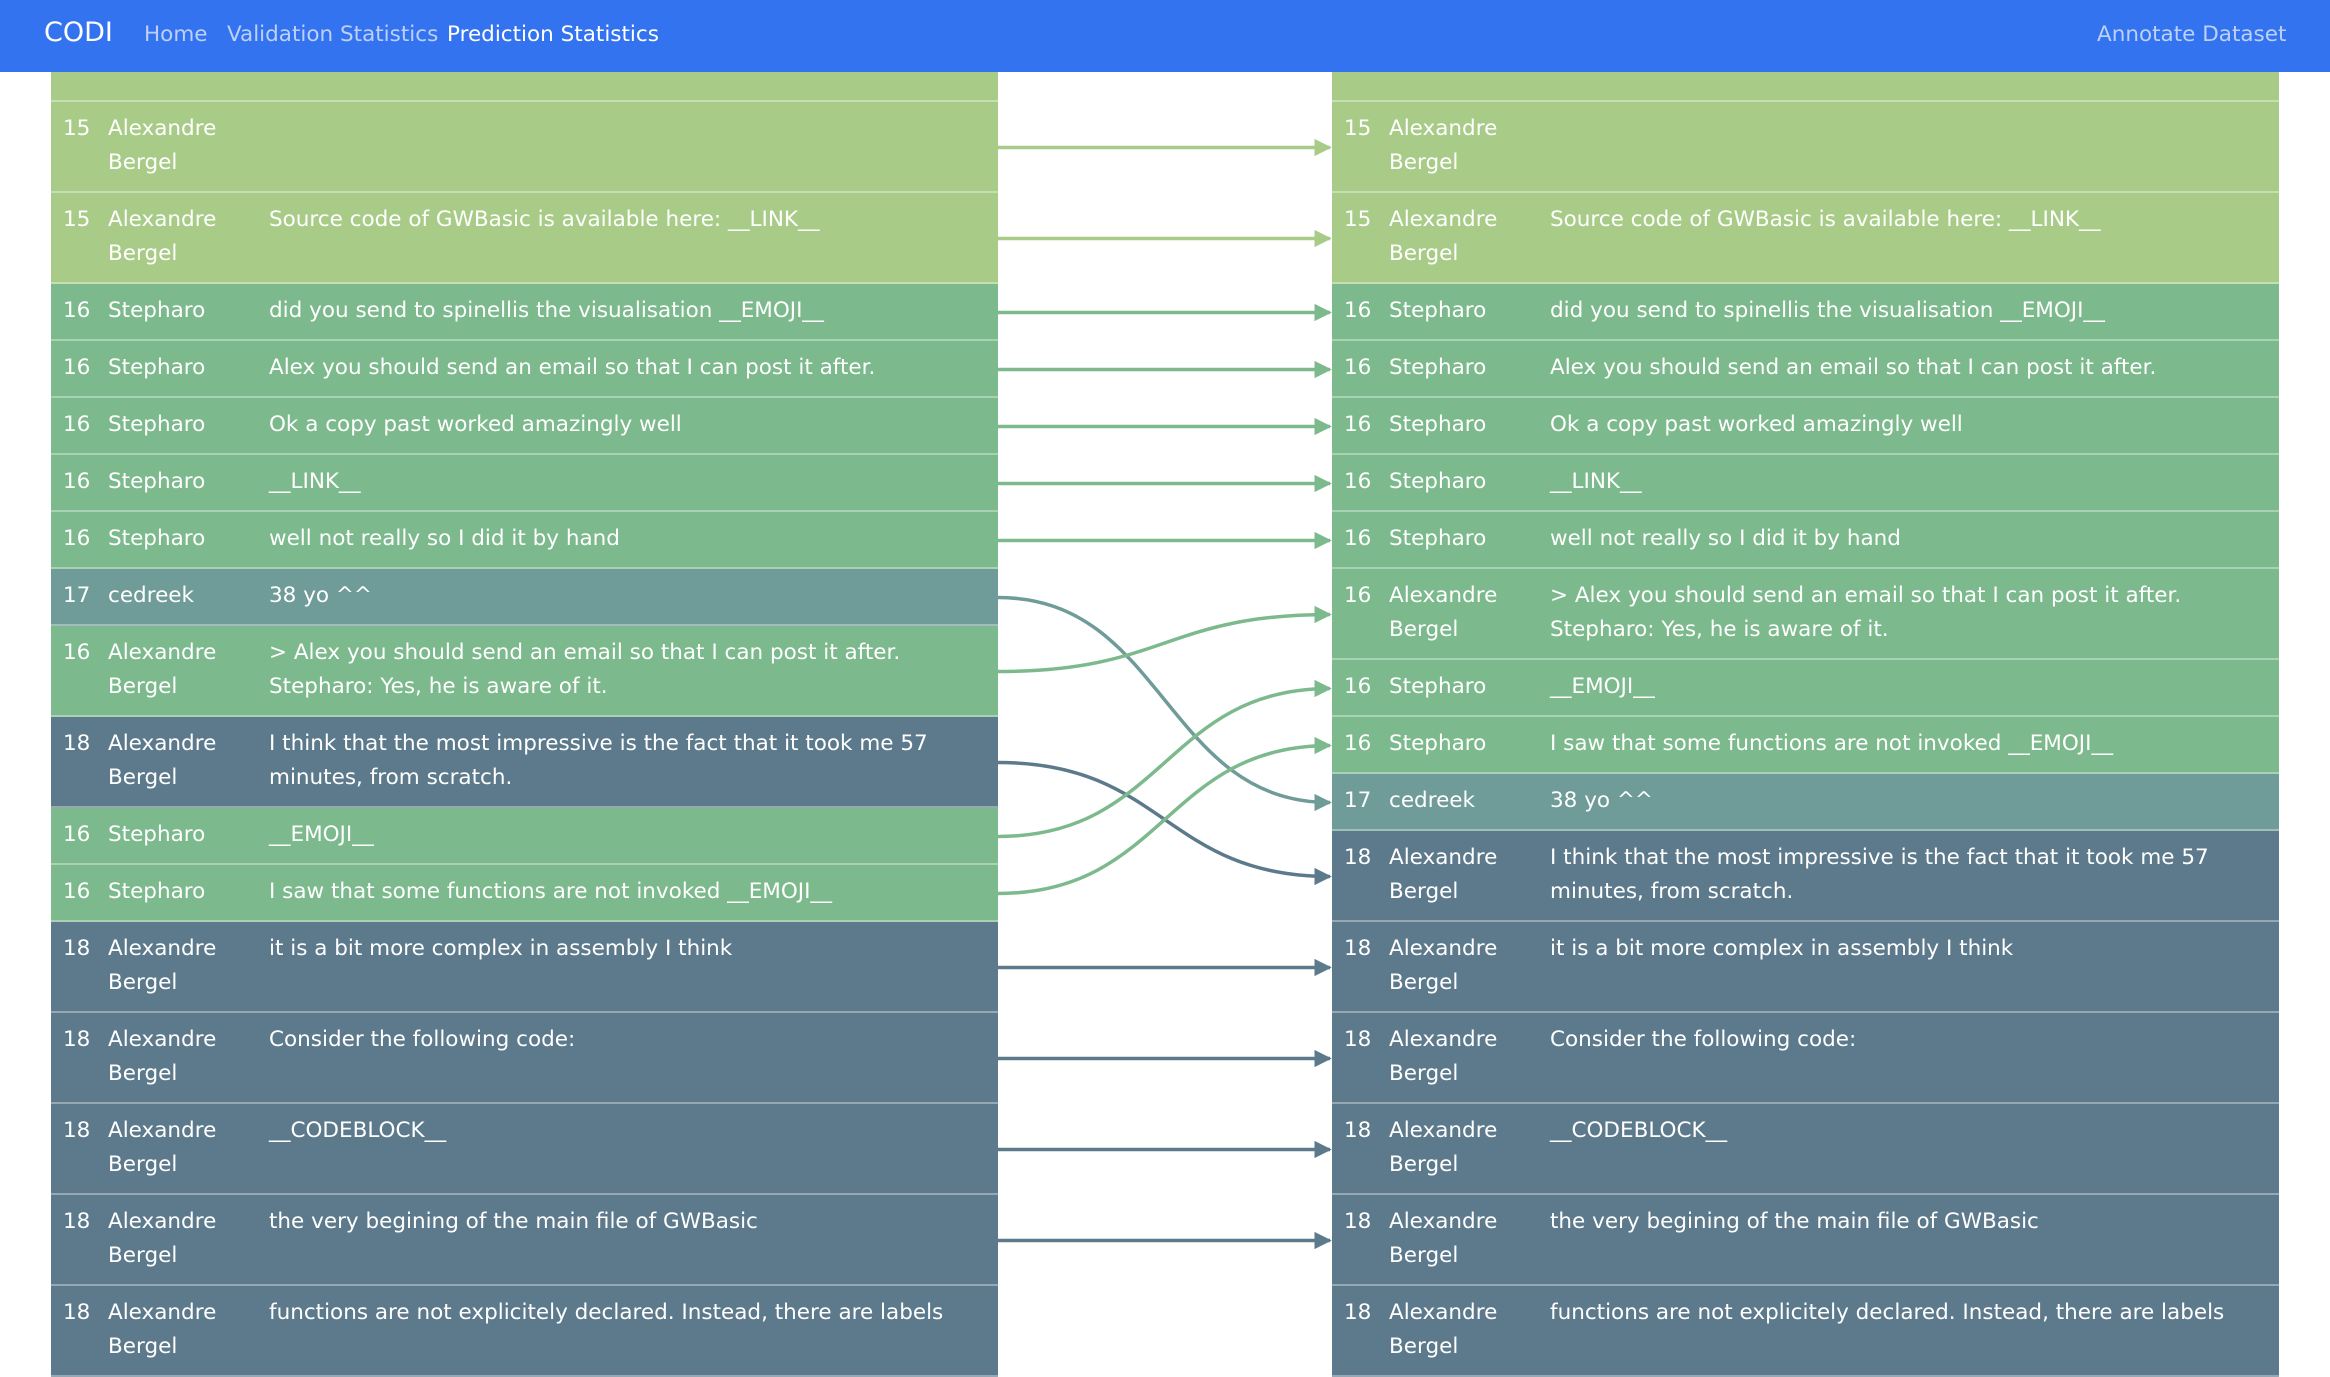 This screenshot has height=1377, width=2330. What do you see at coordinates (2191, 34) in the screenshot?
I see `nav-link-annotate-dataset: Annotate Dataset` at bounding box center [2191, 34].